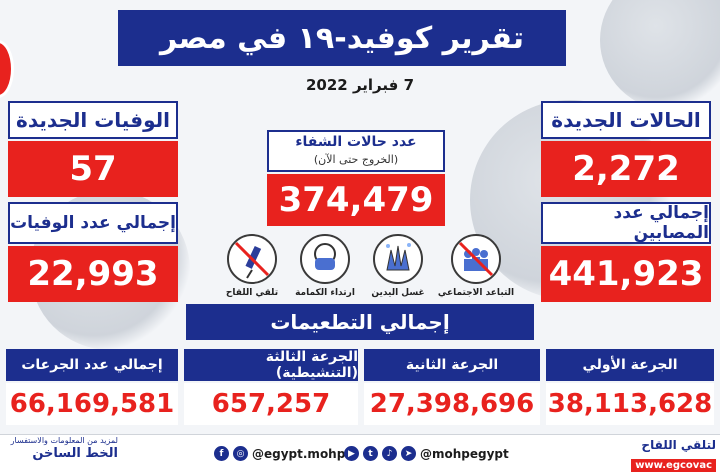 This screenshot has width=720, height=475. What do you see at coordinates (673, 465) in the screenshot?
I see `vaccine-url-link: www.egcovac` at bounding box center [673, 465].